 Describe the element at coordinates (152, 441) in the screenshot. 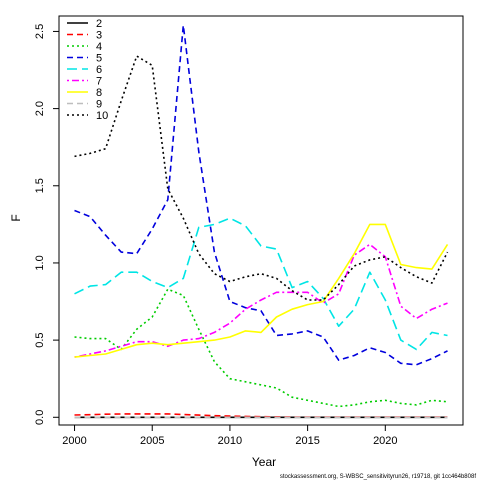

I see `x-tick-label-1: 2005` at that location.